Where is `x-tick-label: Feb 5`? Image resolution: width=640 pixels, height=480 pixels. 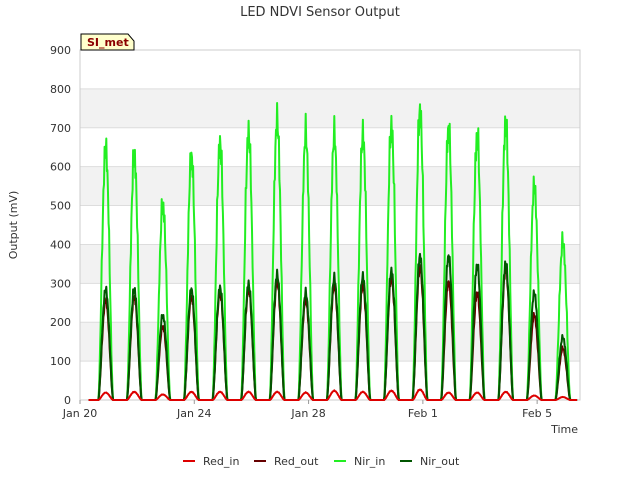
x-tick-label: Feb 5 is located at coordinates (537, 413).